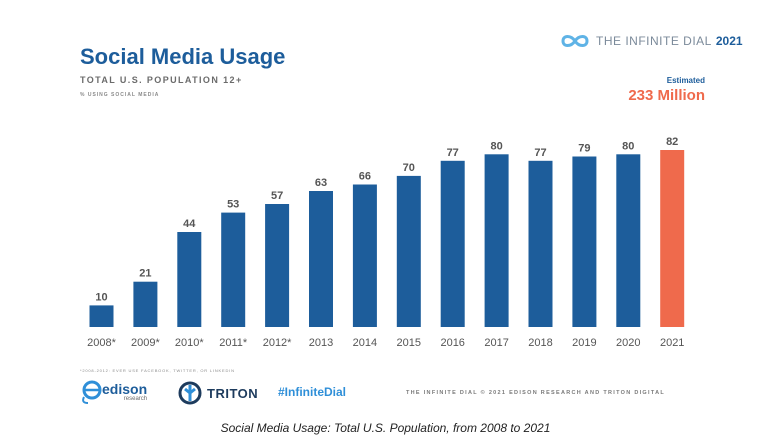 The height and width of the screenshot is (446, 771). Describe the element at coordinates (584, 241) in the screenshot. I see `bar-2019` at that location.